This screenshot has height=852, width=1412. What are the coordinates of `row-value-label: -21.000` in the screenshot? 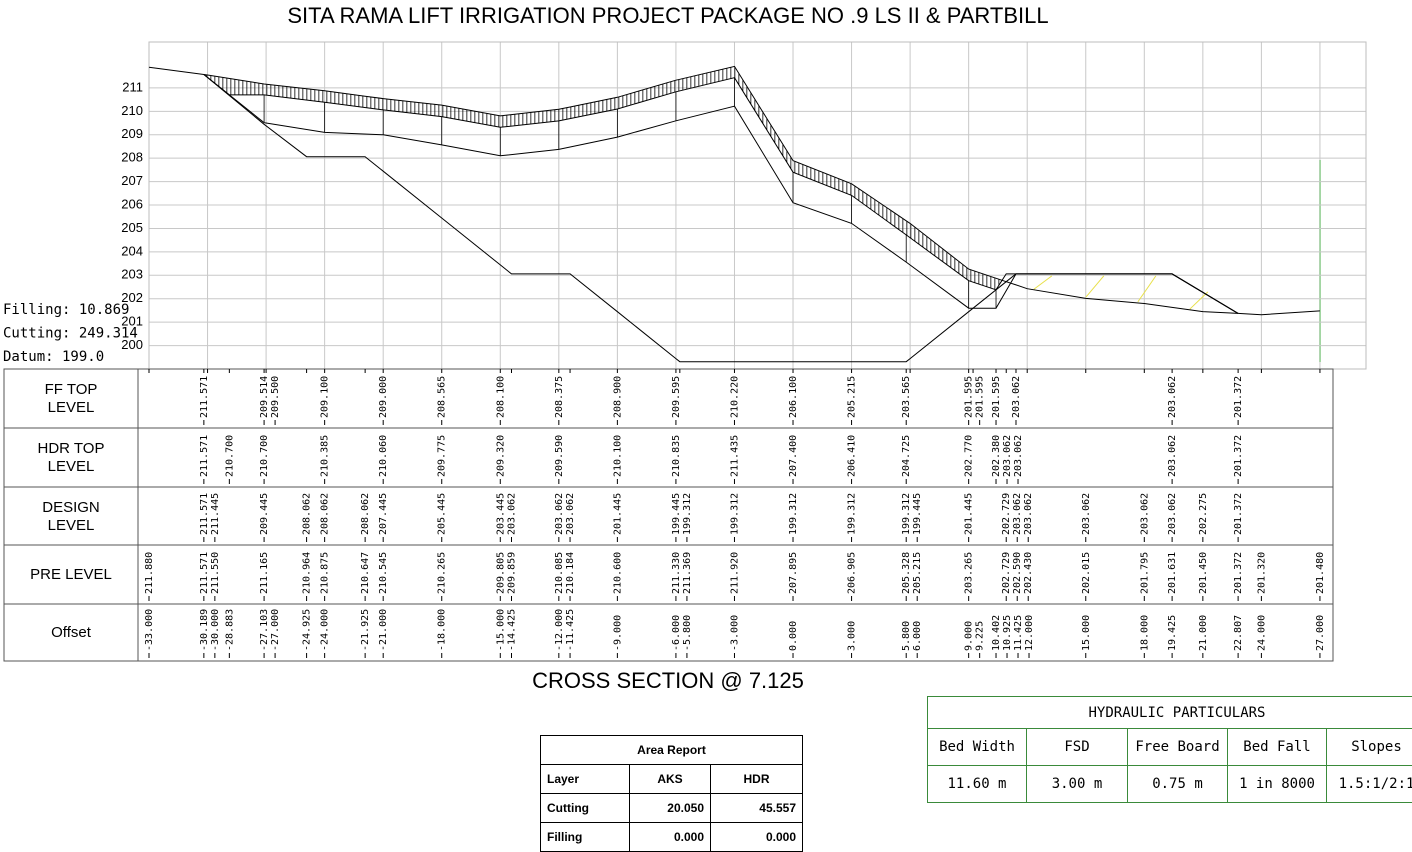 It's located at (383, 630).